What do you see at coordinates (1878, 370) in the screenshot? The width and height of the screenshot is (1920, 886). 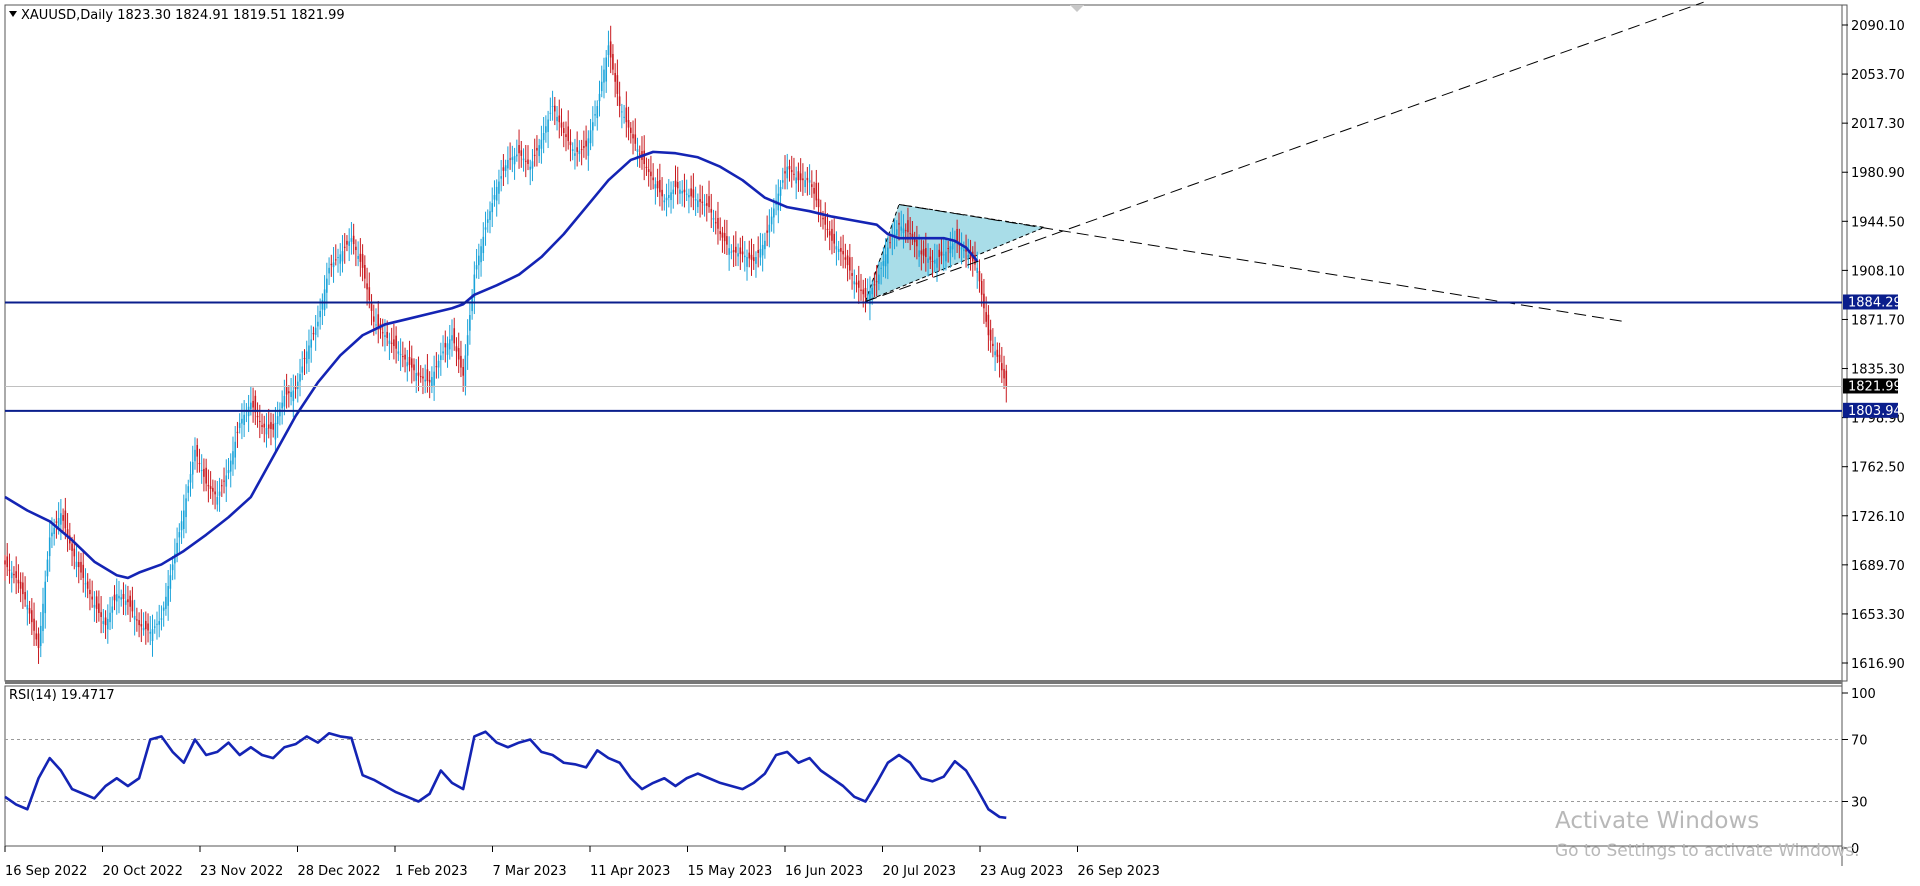 I see `price-tick-label: 1835.30` at bounding box center [1878, 370].